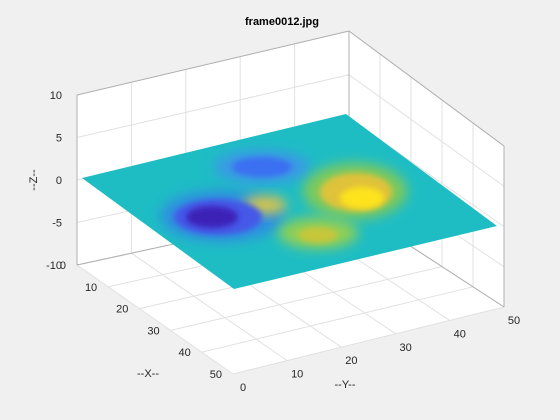  Describe the element at coordinates (212, 217) in the screenshot. I see `trough-core` at that location.